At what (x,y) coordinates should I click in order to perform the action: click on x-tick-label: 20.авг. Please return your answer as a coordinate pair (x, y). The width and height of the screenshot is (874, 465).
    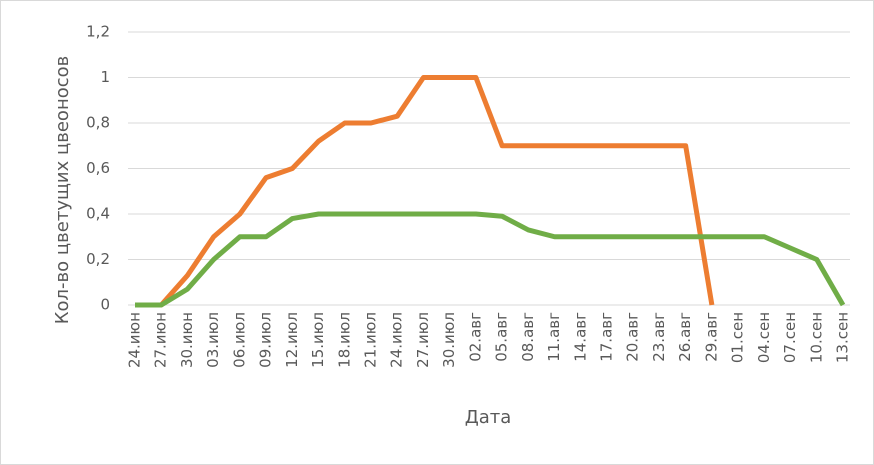
    Looking at the image, I should click on (633, 337).